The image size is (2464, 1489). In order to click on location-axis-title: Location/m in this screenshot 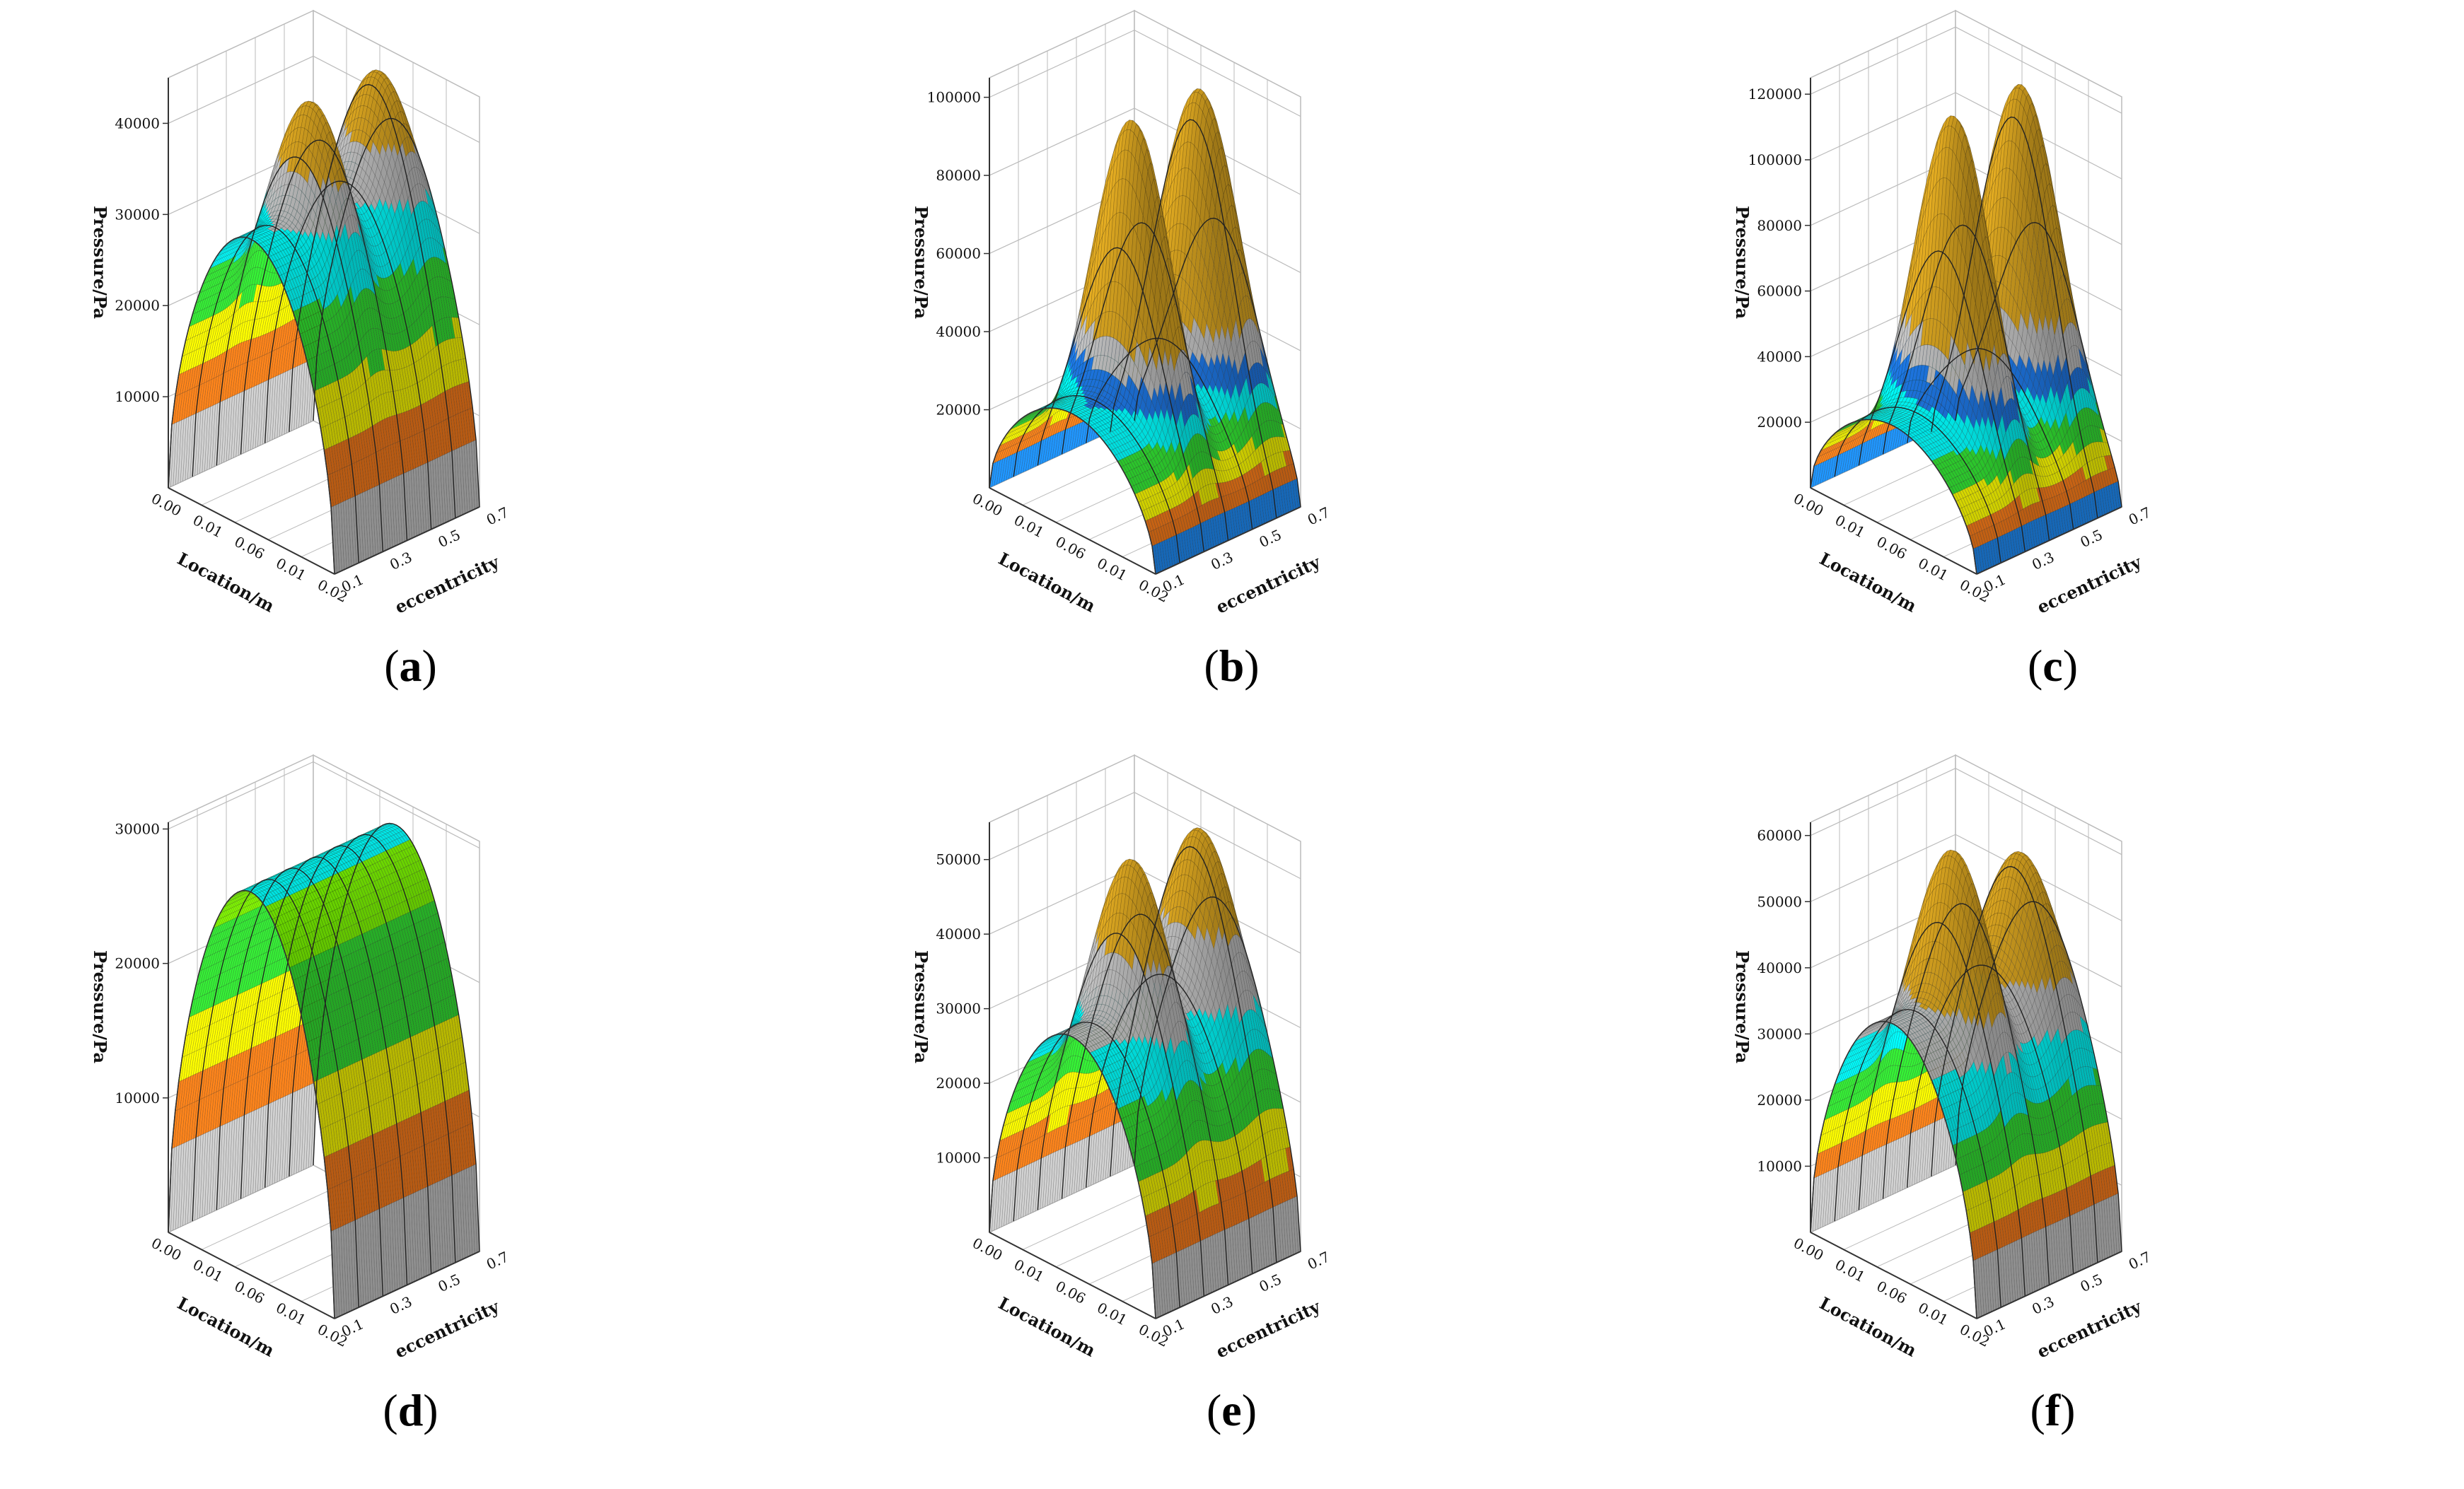, I will do `click(226, 582)`.